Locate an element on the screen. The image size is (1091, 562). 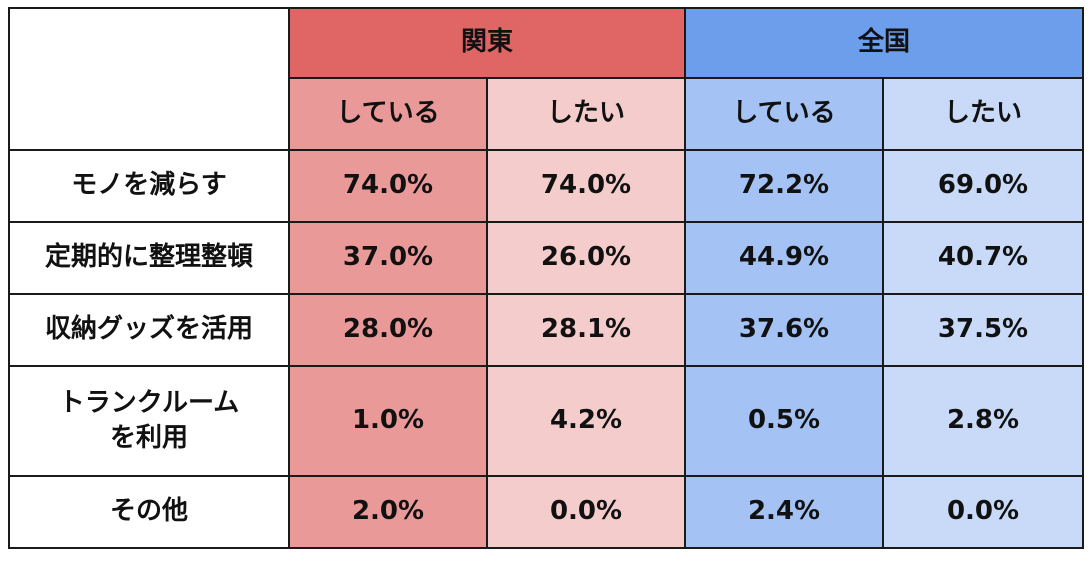
table-row: 定期的に整理整頓 37.0% 26.0% 44.9% 40.7% is located at coordinates (546, 258).